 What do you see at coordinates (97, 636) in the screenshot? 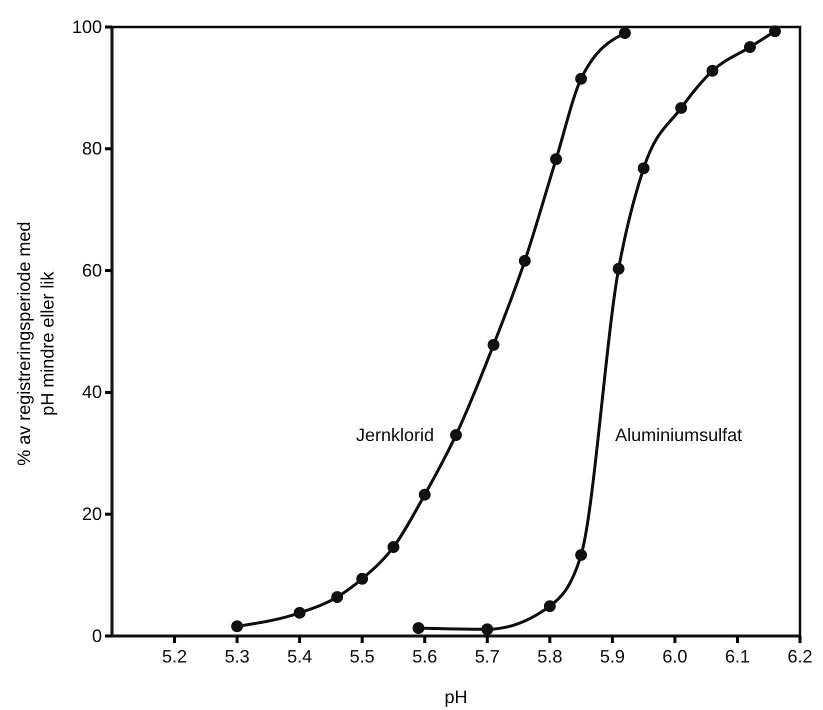
I see `y-tick-label: 0` at bounding box center [97, 636].